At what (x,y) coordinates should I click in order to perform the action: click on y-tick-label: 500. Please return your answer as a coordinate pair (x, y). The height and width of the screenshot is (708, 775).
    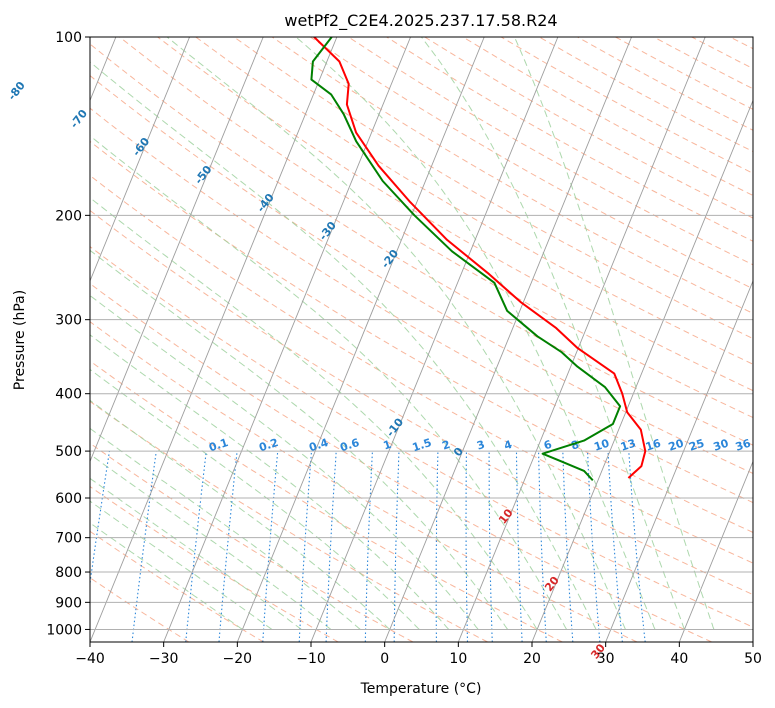
    Looking at the image, I should click on (68, 452).